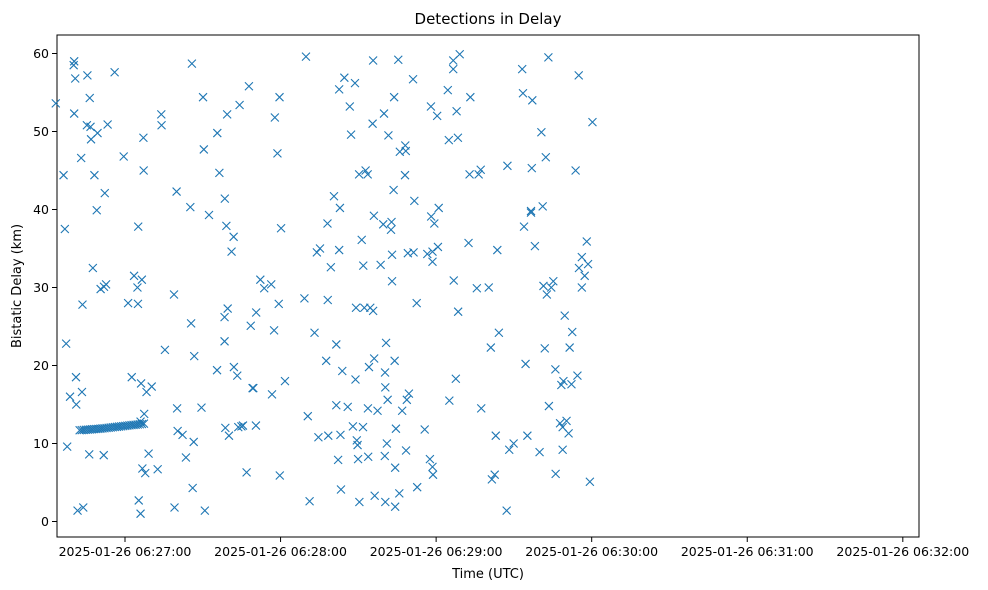  I want to click on y-tick-label: 0, so click(45, 521).